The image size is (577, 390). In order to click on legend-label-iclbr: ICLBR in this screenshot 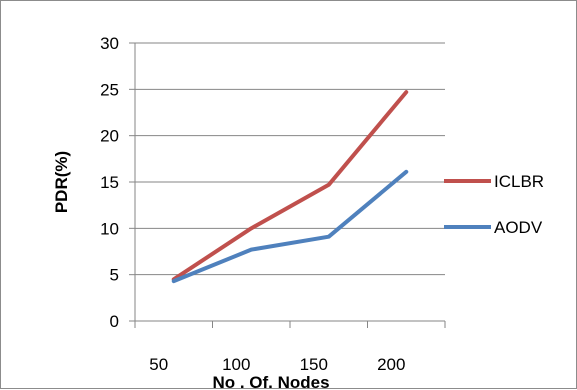, I will do `click(519, 181)`.